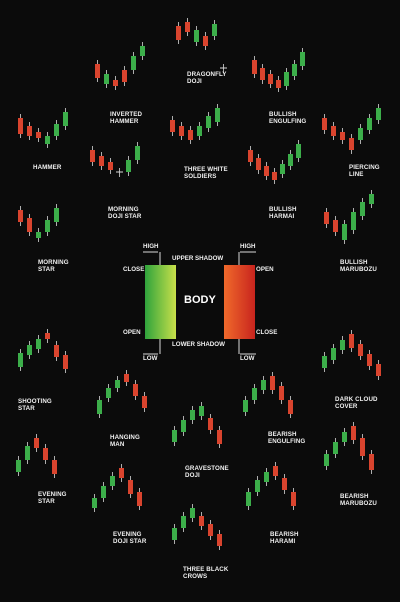 This screenshot has height=602, width=400. Describe the element at coordinates (151, 246) in the screenshot. I see `label-high-left: HIGH` at that location.